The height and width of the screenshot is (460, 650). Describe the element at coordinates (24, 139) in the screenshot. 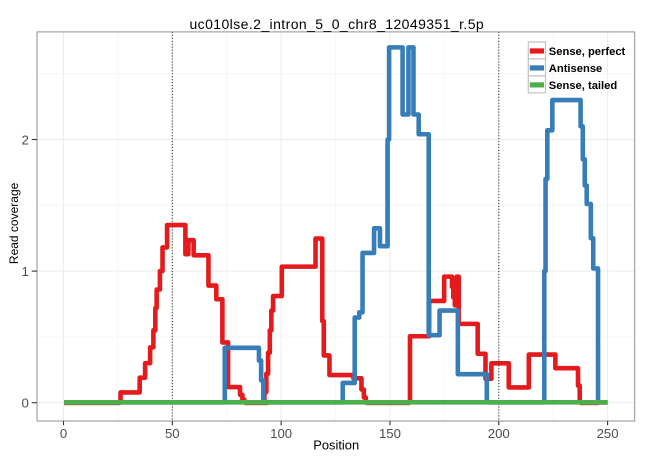

I see `svg-text: 2` at that location.